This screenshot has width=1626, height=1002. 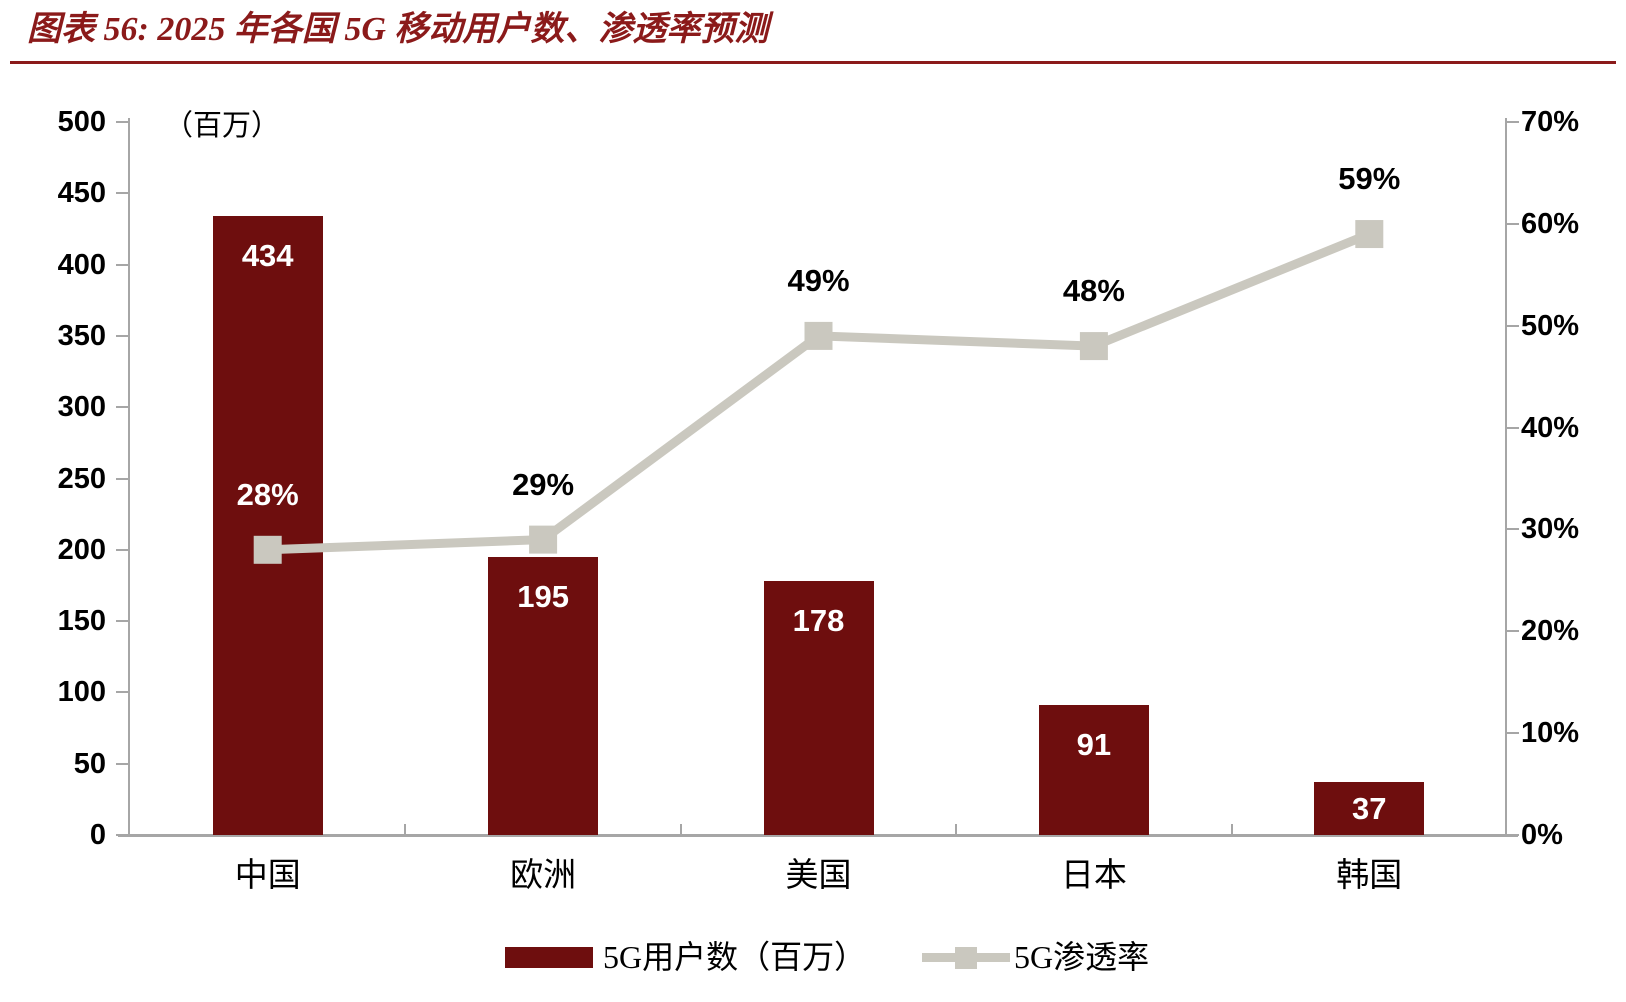 What do you see at coordinates (1550, 427) in the screenshot?
I see `y-tick-right-label: 40%` at bounding box center [1550, 427].